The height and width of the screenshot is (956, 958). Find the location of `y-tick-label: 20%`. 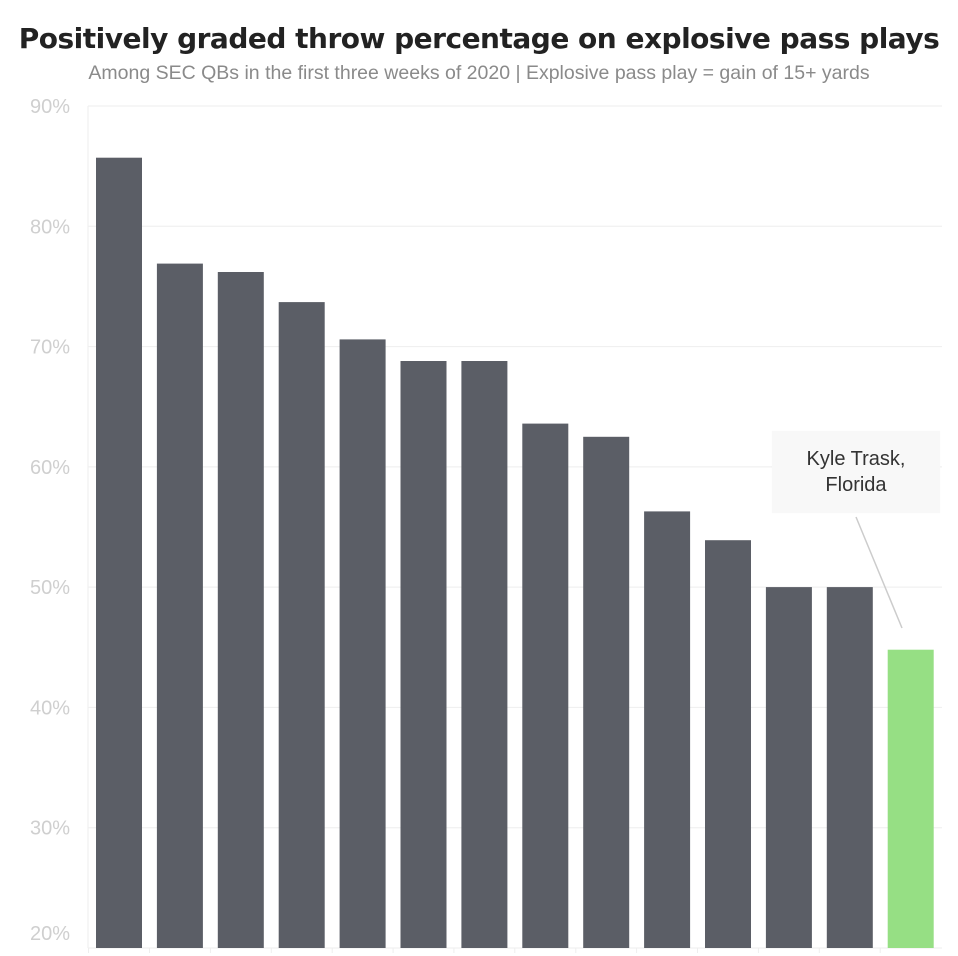

y-tick-label: 20% is located at coordinates (50, 934).